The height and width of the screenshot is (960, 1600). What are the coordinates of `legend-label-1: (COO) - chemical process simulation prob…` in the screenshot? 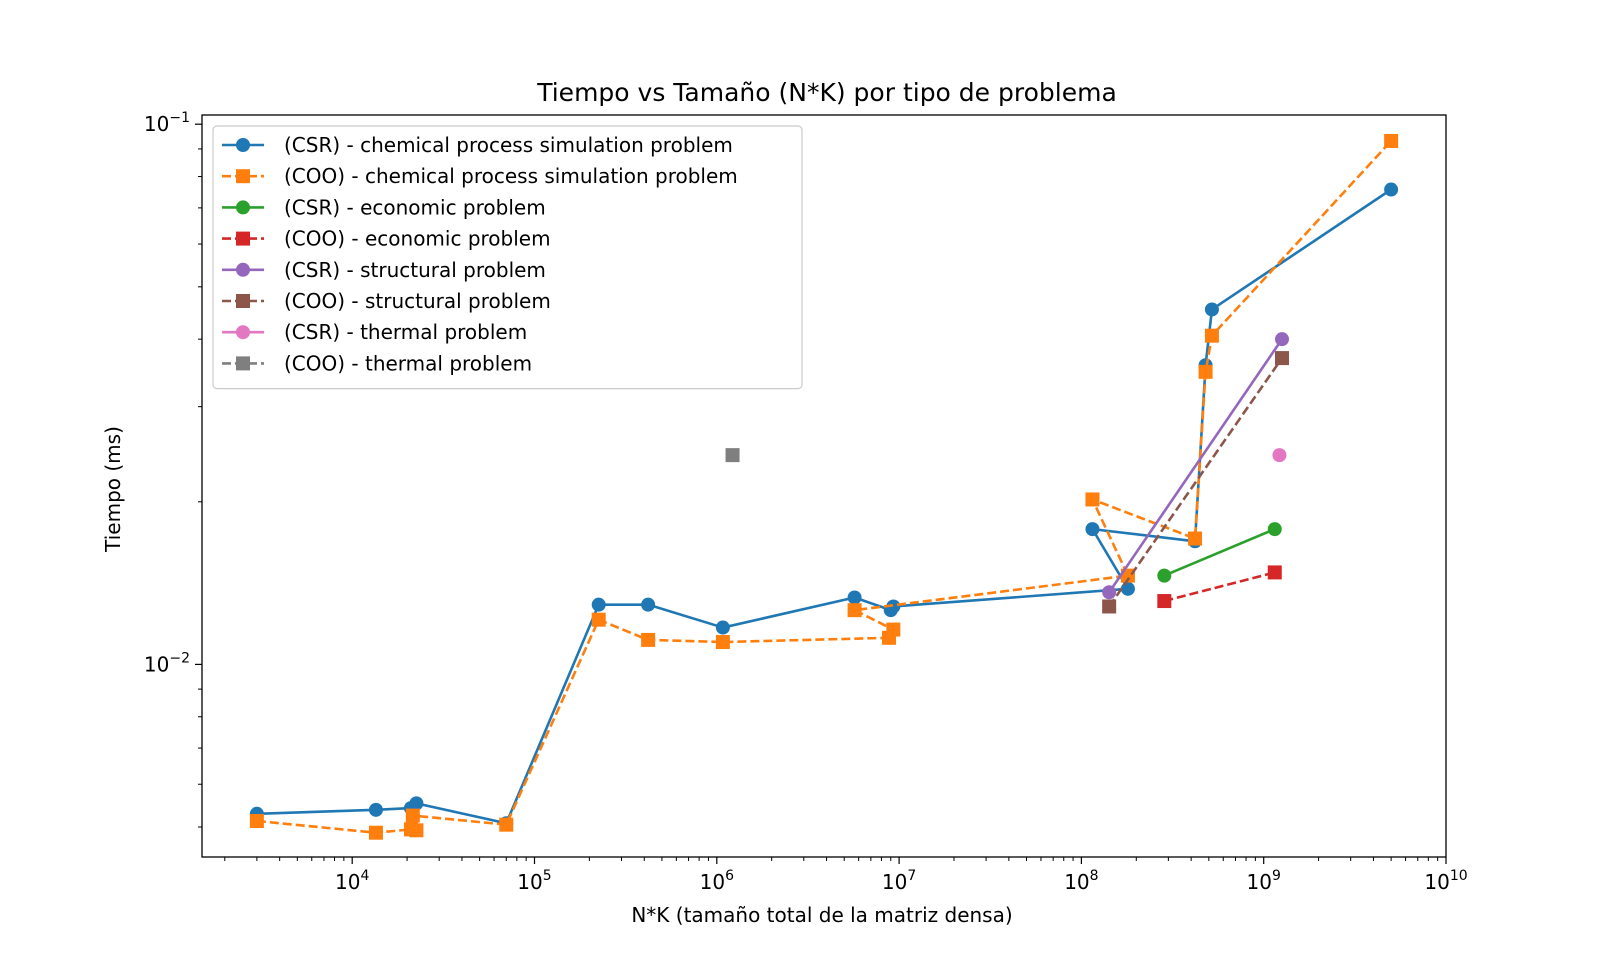 It's located at (511, 176).